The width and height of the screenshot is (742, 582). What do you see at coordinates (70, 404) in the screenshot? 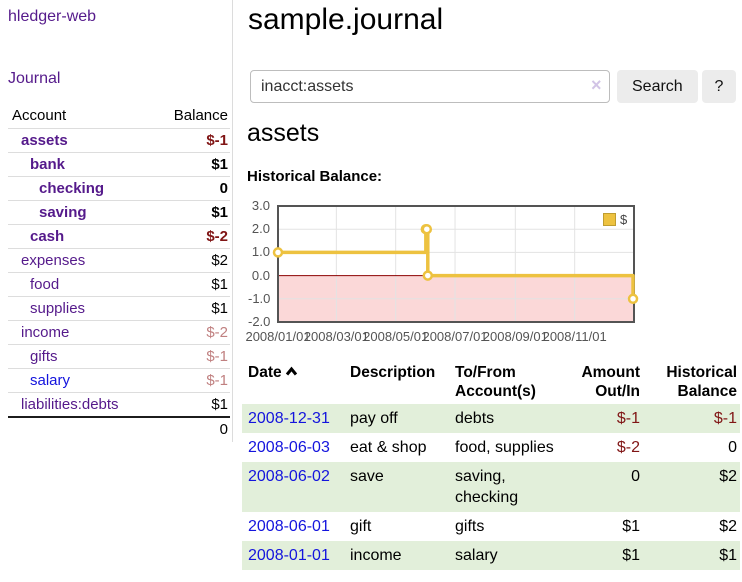
I see `account-link-liabilities-debts: liabilities:debts` at bounding box center [70, 404].